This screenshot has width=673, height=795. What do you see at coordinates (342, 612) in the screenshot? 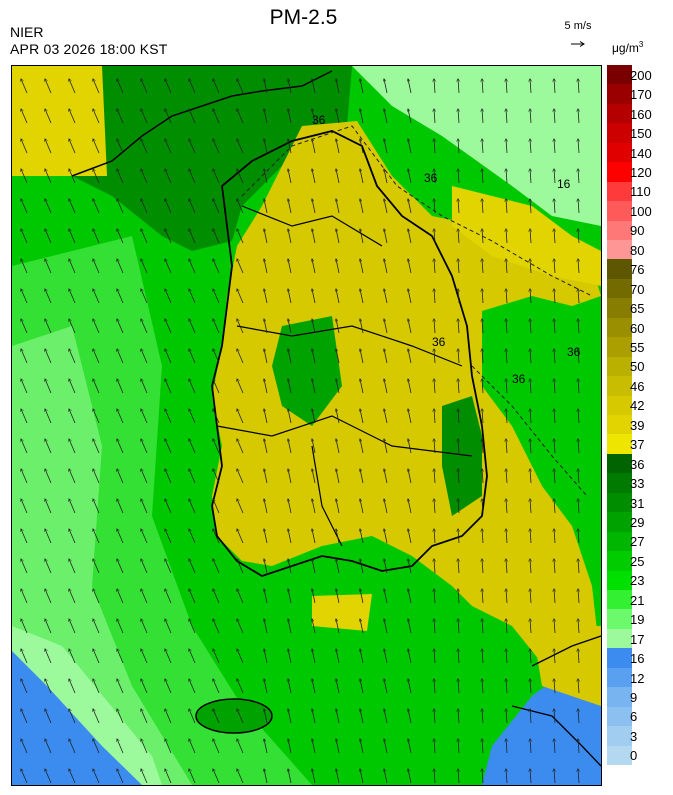
I see `concentration-zone-39-sea-patch` at bounding box center [342, 612].